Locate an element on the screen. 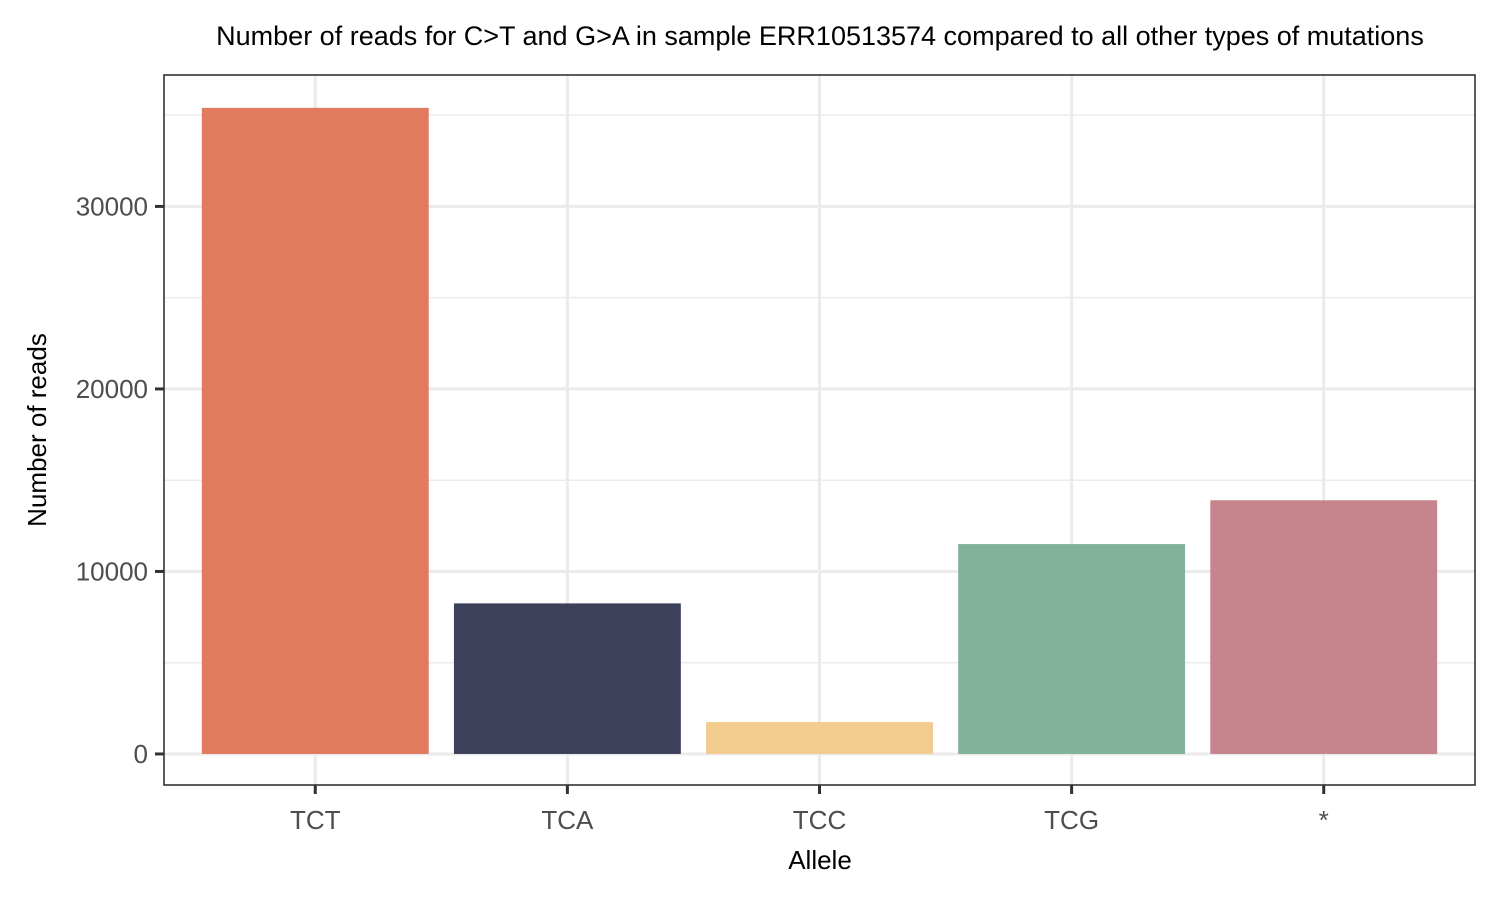  y-axis-title: Number of reads is located at coordinates (37, 430).